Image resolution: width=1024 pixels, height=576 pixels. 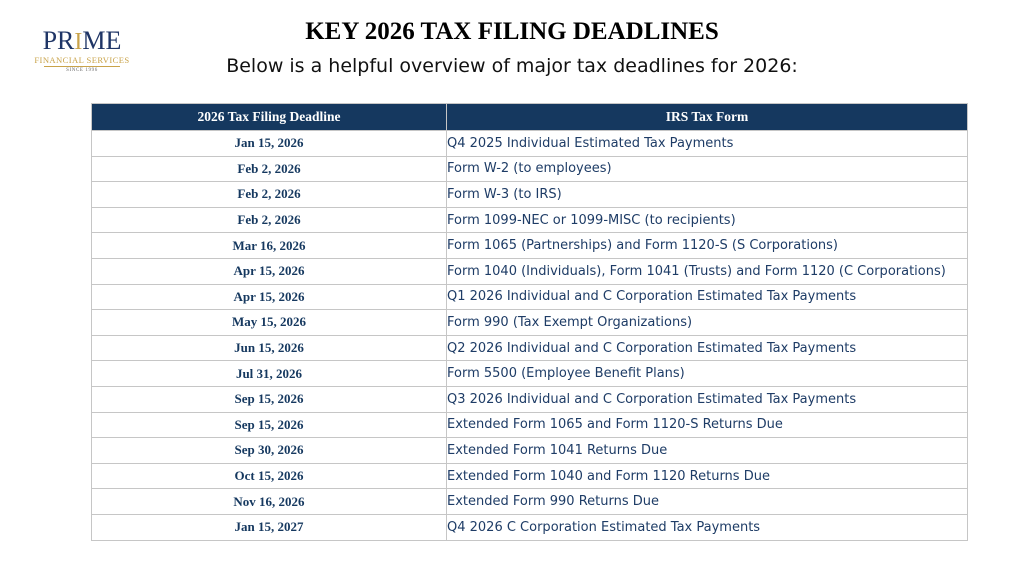 What do you see at coordinates (269, 245) in the screenshot?
I see `deadline-date-cell: Mar 16, 2026` at bounding box center [269, 245].